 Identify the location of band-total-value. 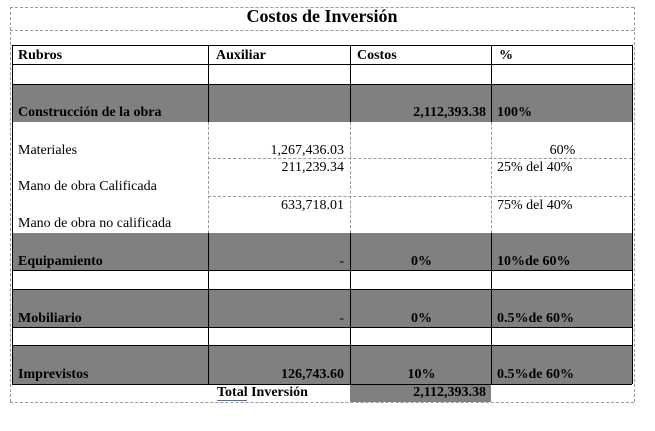
(420, 393).